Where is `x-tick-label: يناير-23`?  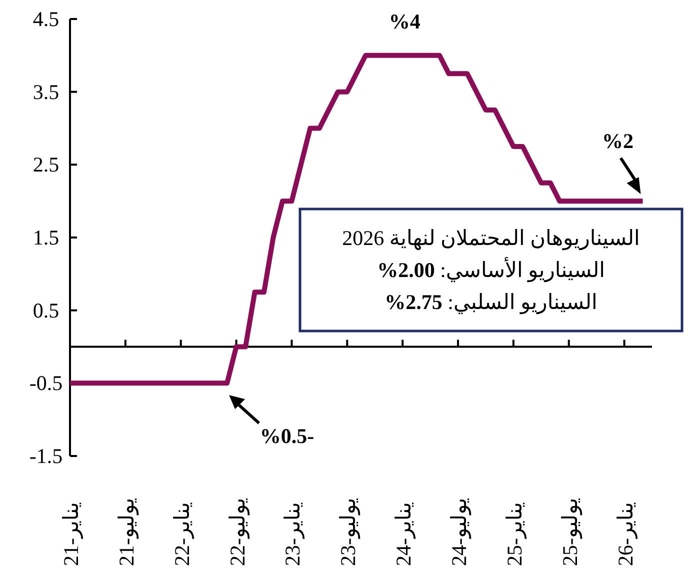 x-tick-label: يناير-23 is located at coordinates (293, 534).